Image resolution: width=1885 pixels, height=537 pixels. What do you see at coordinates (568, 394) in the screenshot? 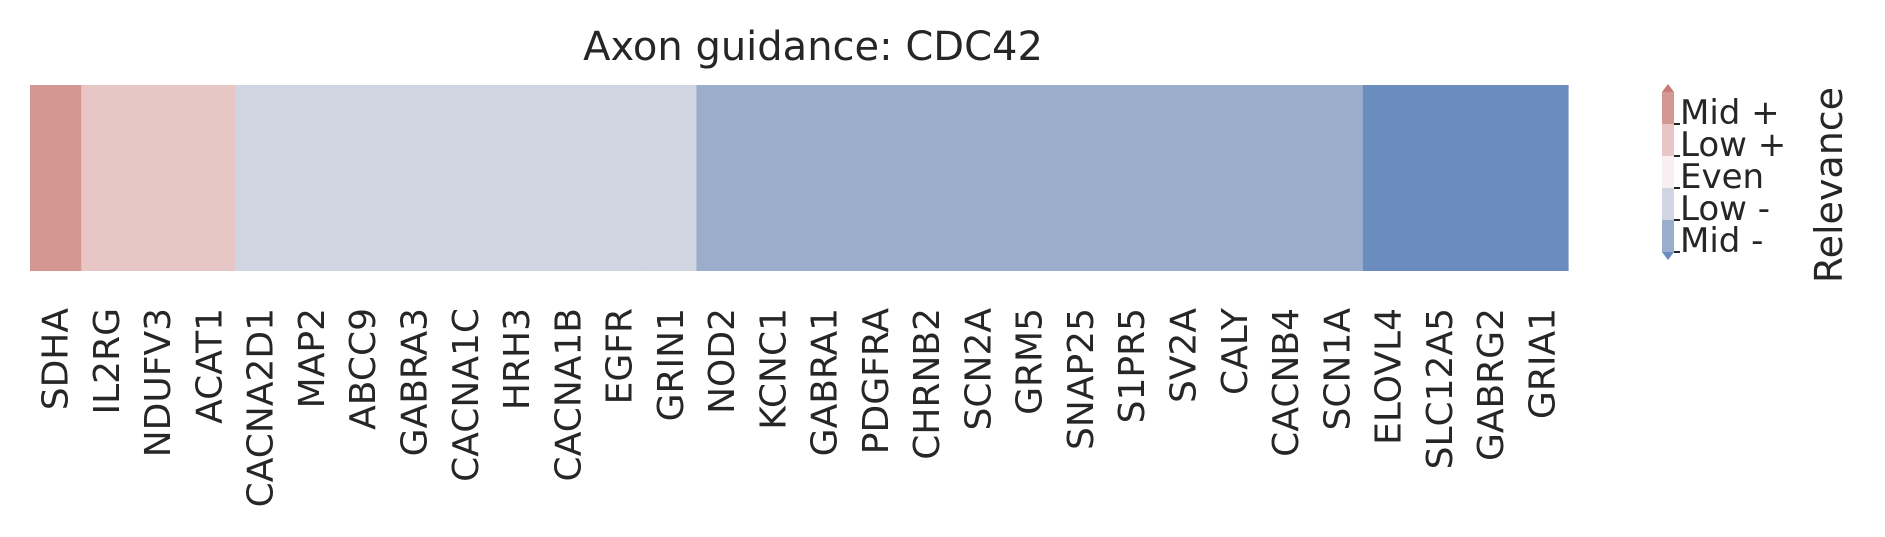
I see `x-tick-label: CACNA1B` at bounding box center [568, 394].